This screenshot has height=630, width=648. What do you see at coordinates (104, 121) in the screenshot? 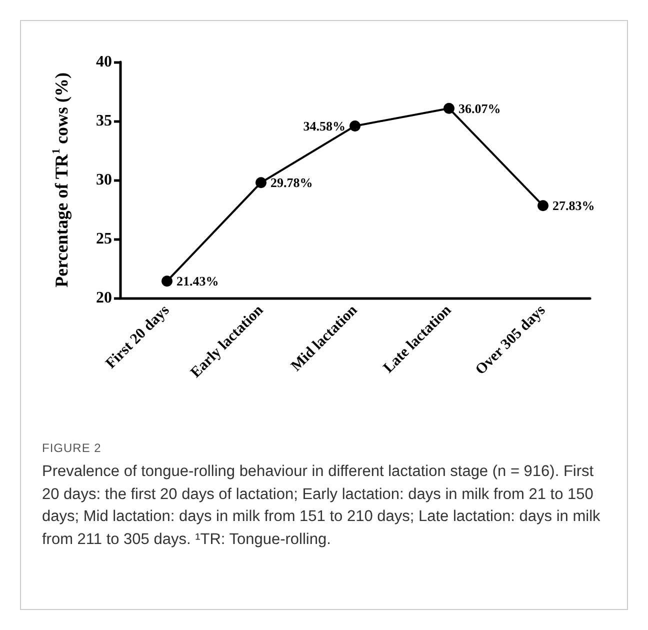
I see `y-tick-label: 35` at bounding box center [104, 121].